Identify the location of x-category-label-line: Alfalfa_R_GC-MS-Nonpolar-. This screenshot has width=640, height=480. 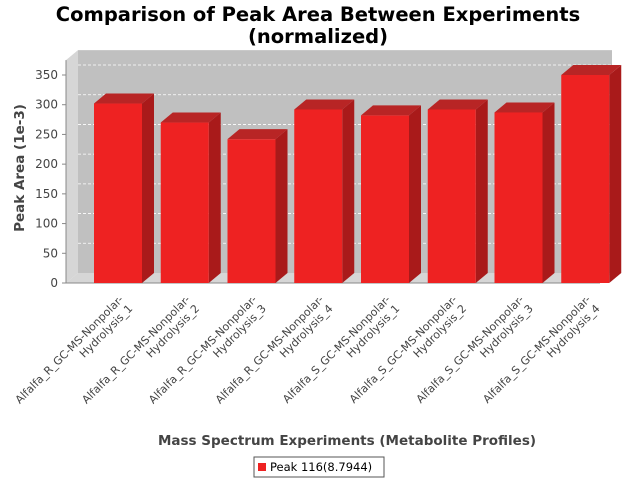
(69, 349).